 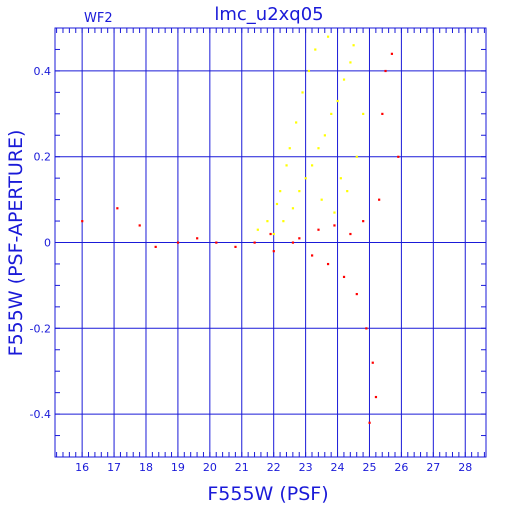 What do you see at coordinates (82, 467) in the screenshot?
I see `x-tick-label: 16` at bounding box center [82, 467].